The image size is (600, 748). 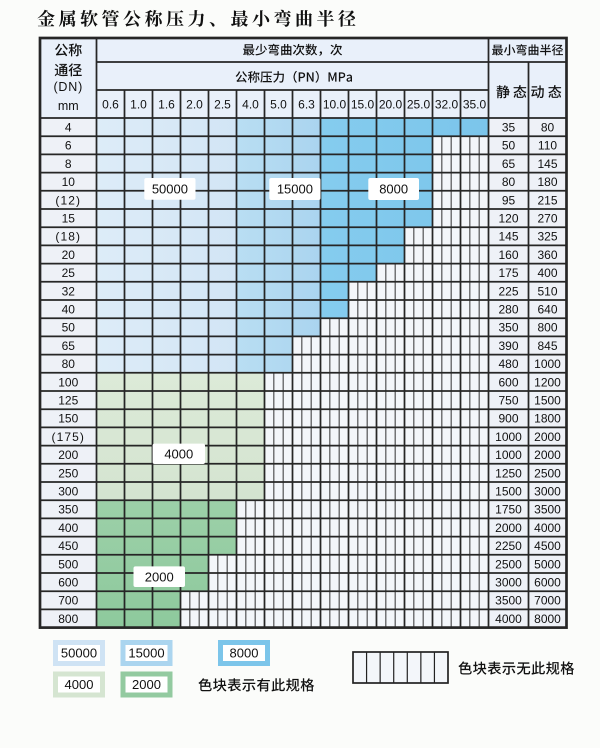 What do you see at coordinates (547, 346) in the screenshot?
I see `svg-text: 845` at bounding box center [547, 346].